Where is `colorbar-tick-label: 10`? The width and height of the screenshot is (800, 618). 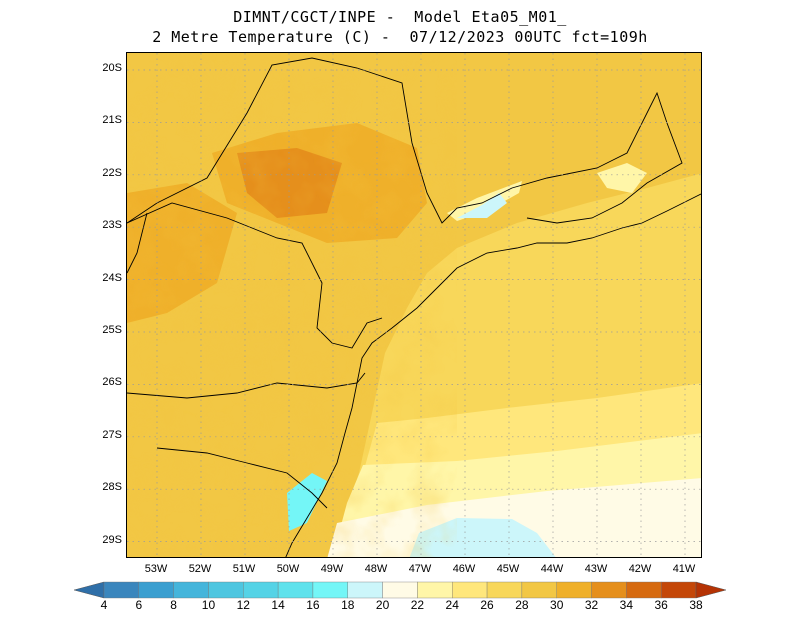
colorbar-tick-label: 10 is located at coordinates (208, 605).